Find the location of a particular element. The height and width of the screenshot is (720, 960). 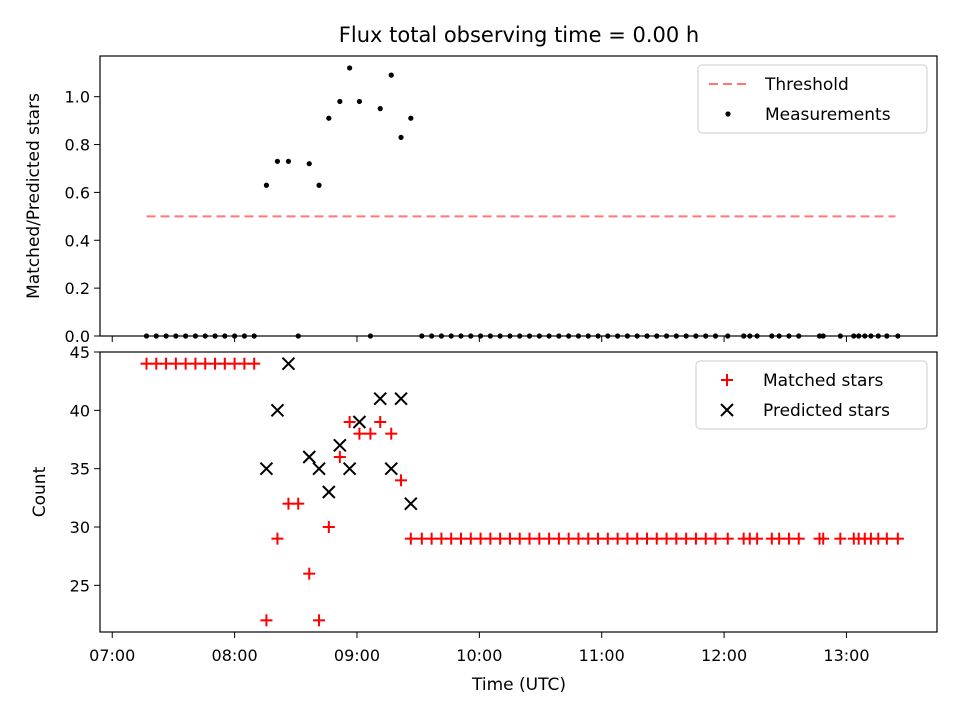

bottom-legend-frame is located at coordinates (811, 395).